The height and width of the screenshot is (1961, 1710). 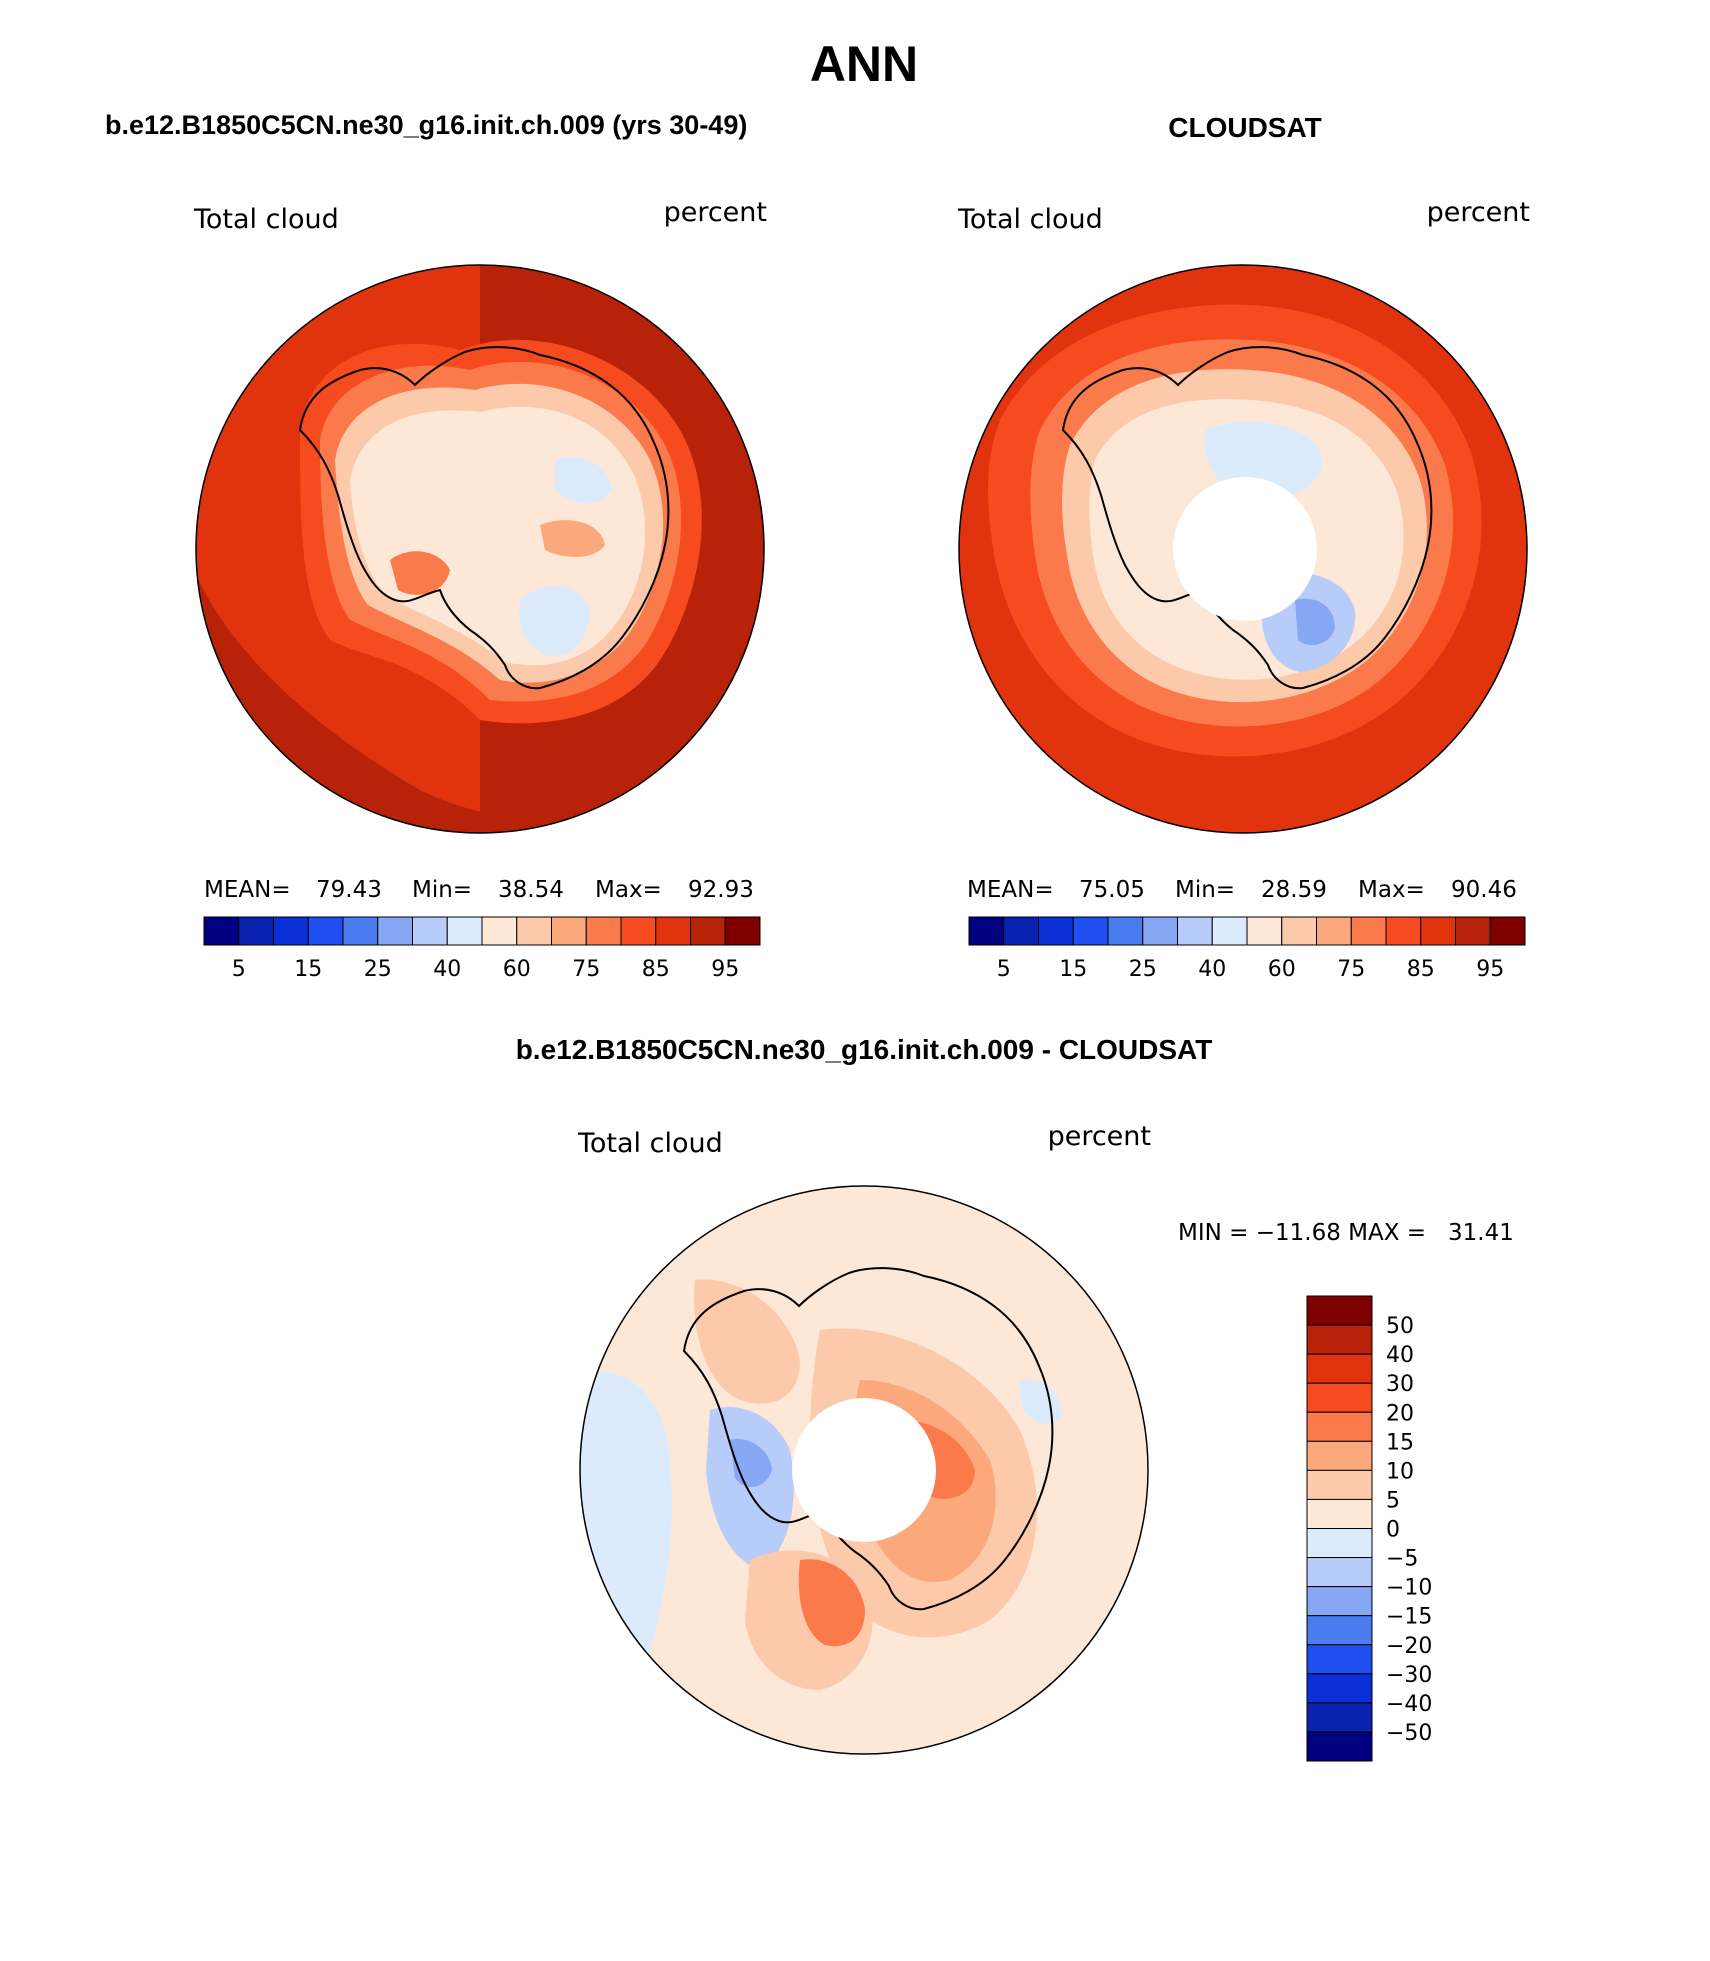 What do you see at coordinates (586, 969) in the screenshot?
I see `colorbar-tick-label: 75` at bounding box center [586, 969].